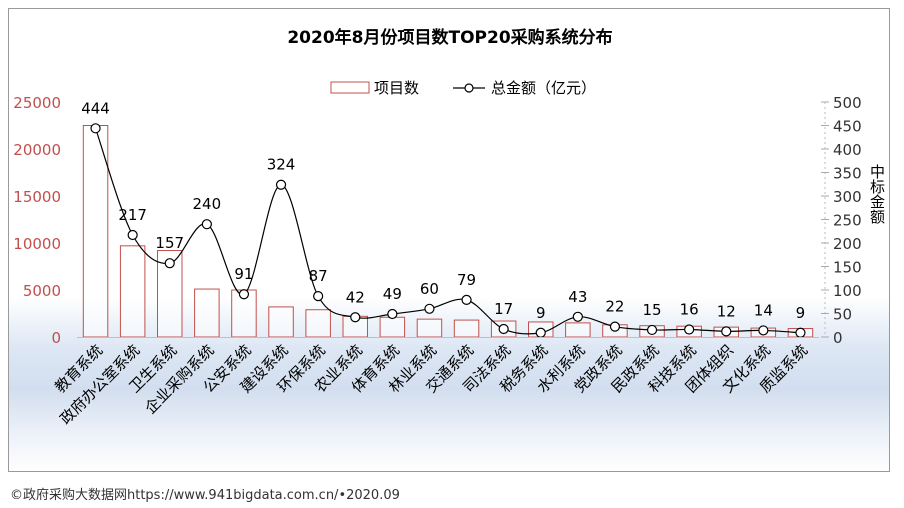  I want to click on amount-data-label: 16, so click(689, 309).